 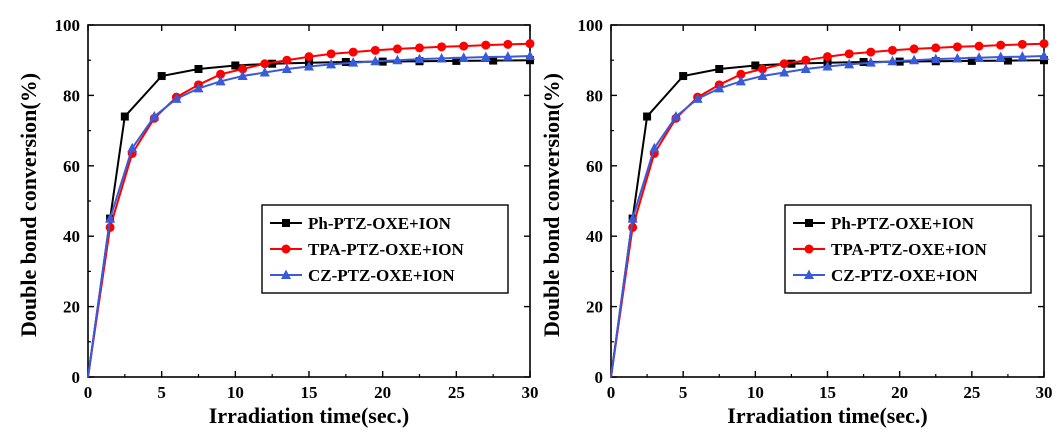 I want to click on legend-label: CZ-PTZ-OXE+ION, so click(x=904, y=275).